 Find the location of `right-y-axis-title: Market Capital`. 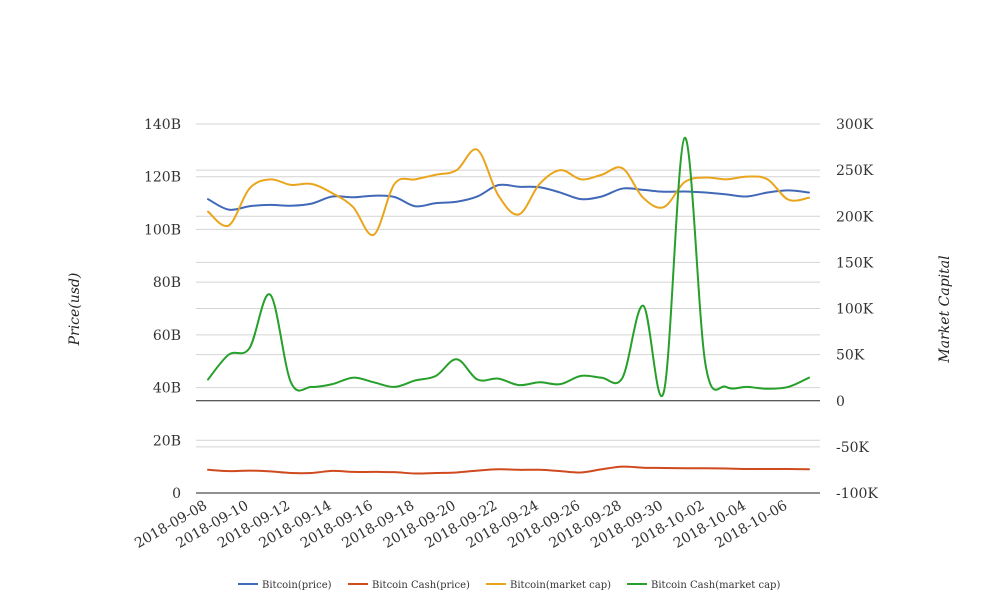

right-y-axis-title: Market Capital is located at coordinates (945, 309).